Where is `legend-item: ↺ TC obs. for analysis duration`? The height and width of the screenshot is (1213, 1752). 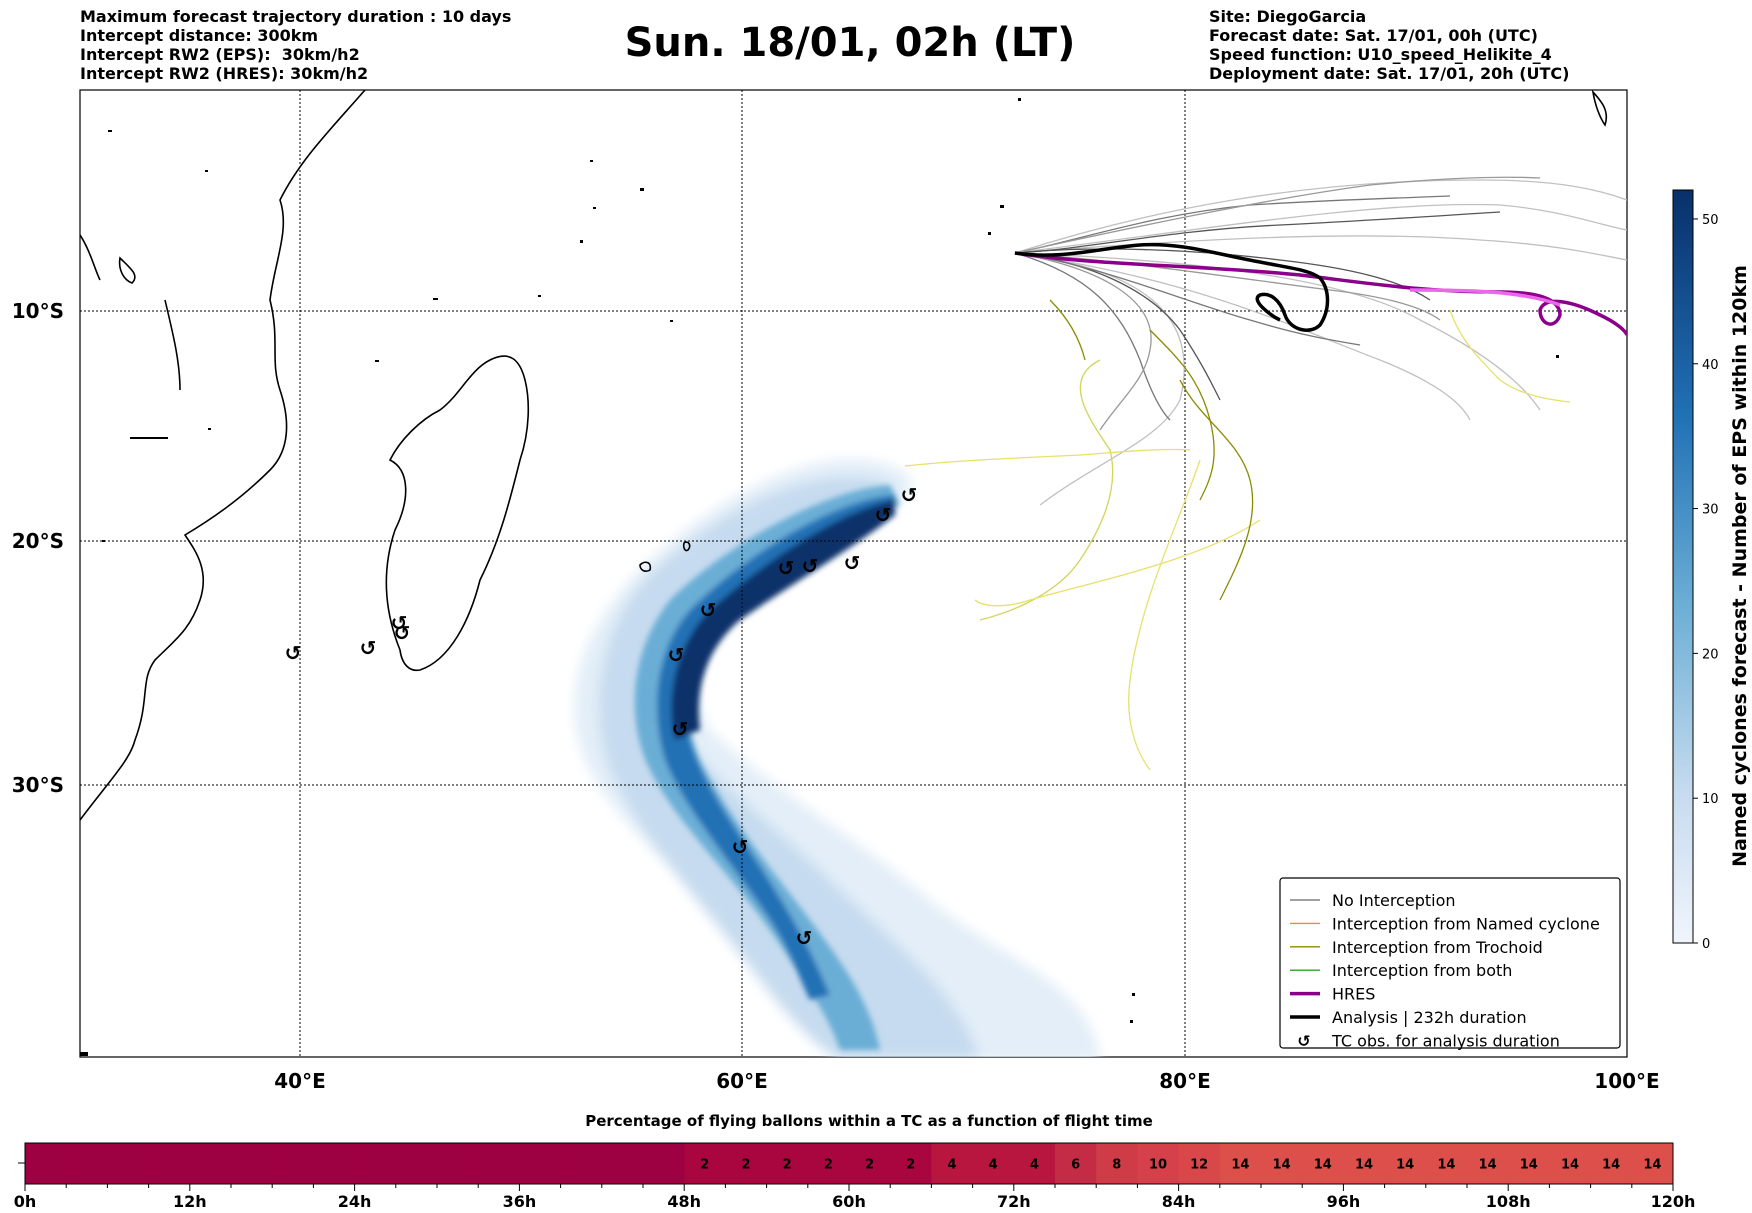 legend-item: ↺ TC obs. for analysis duration is located at coordinates (1428, 1040).